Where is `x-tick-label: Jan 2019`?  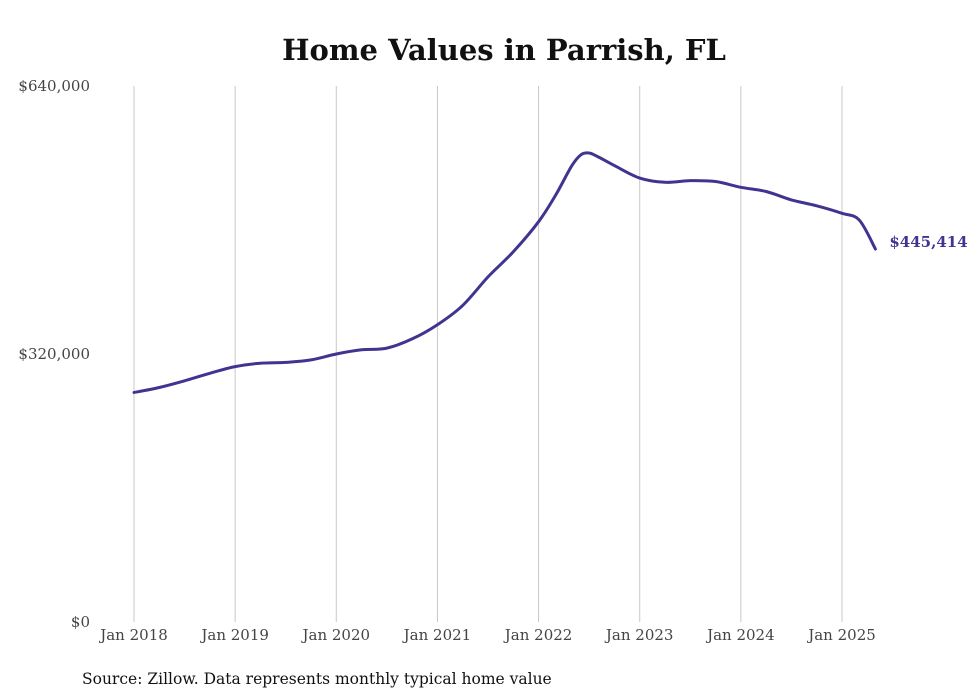 x-tick-label: Jan 2019 is located at coordinates (234, 635).